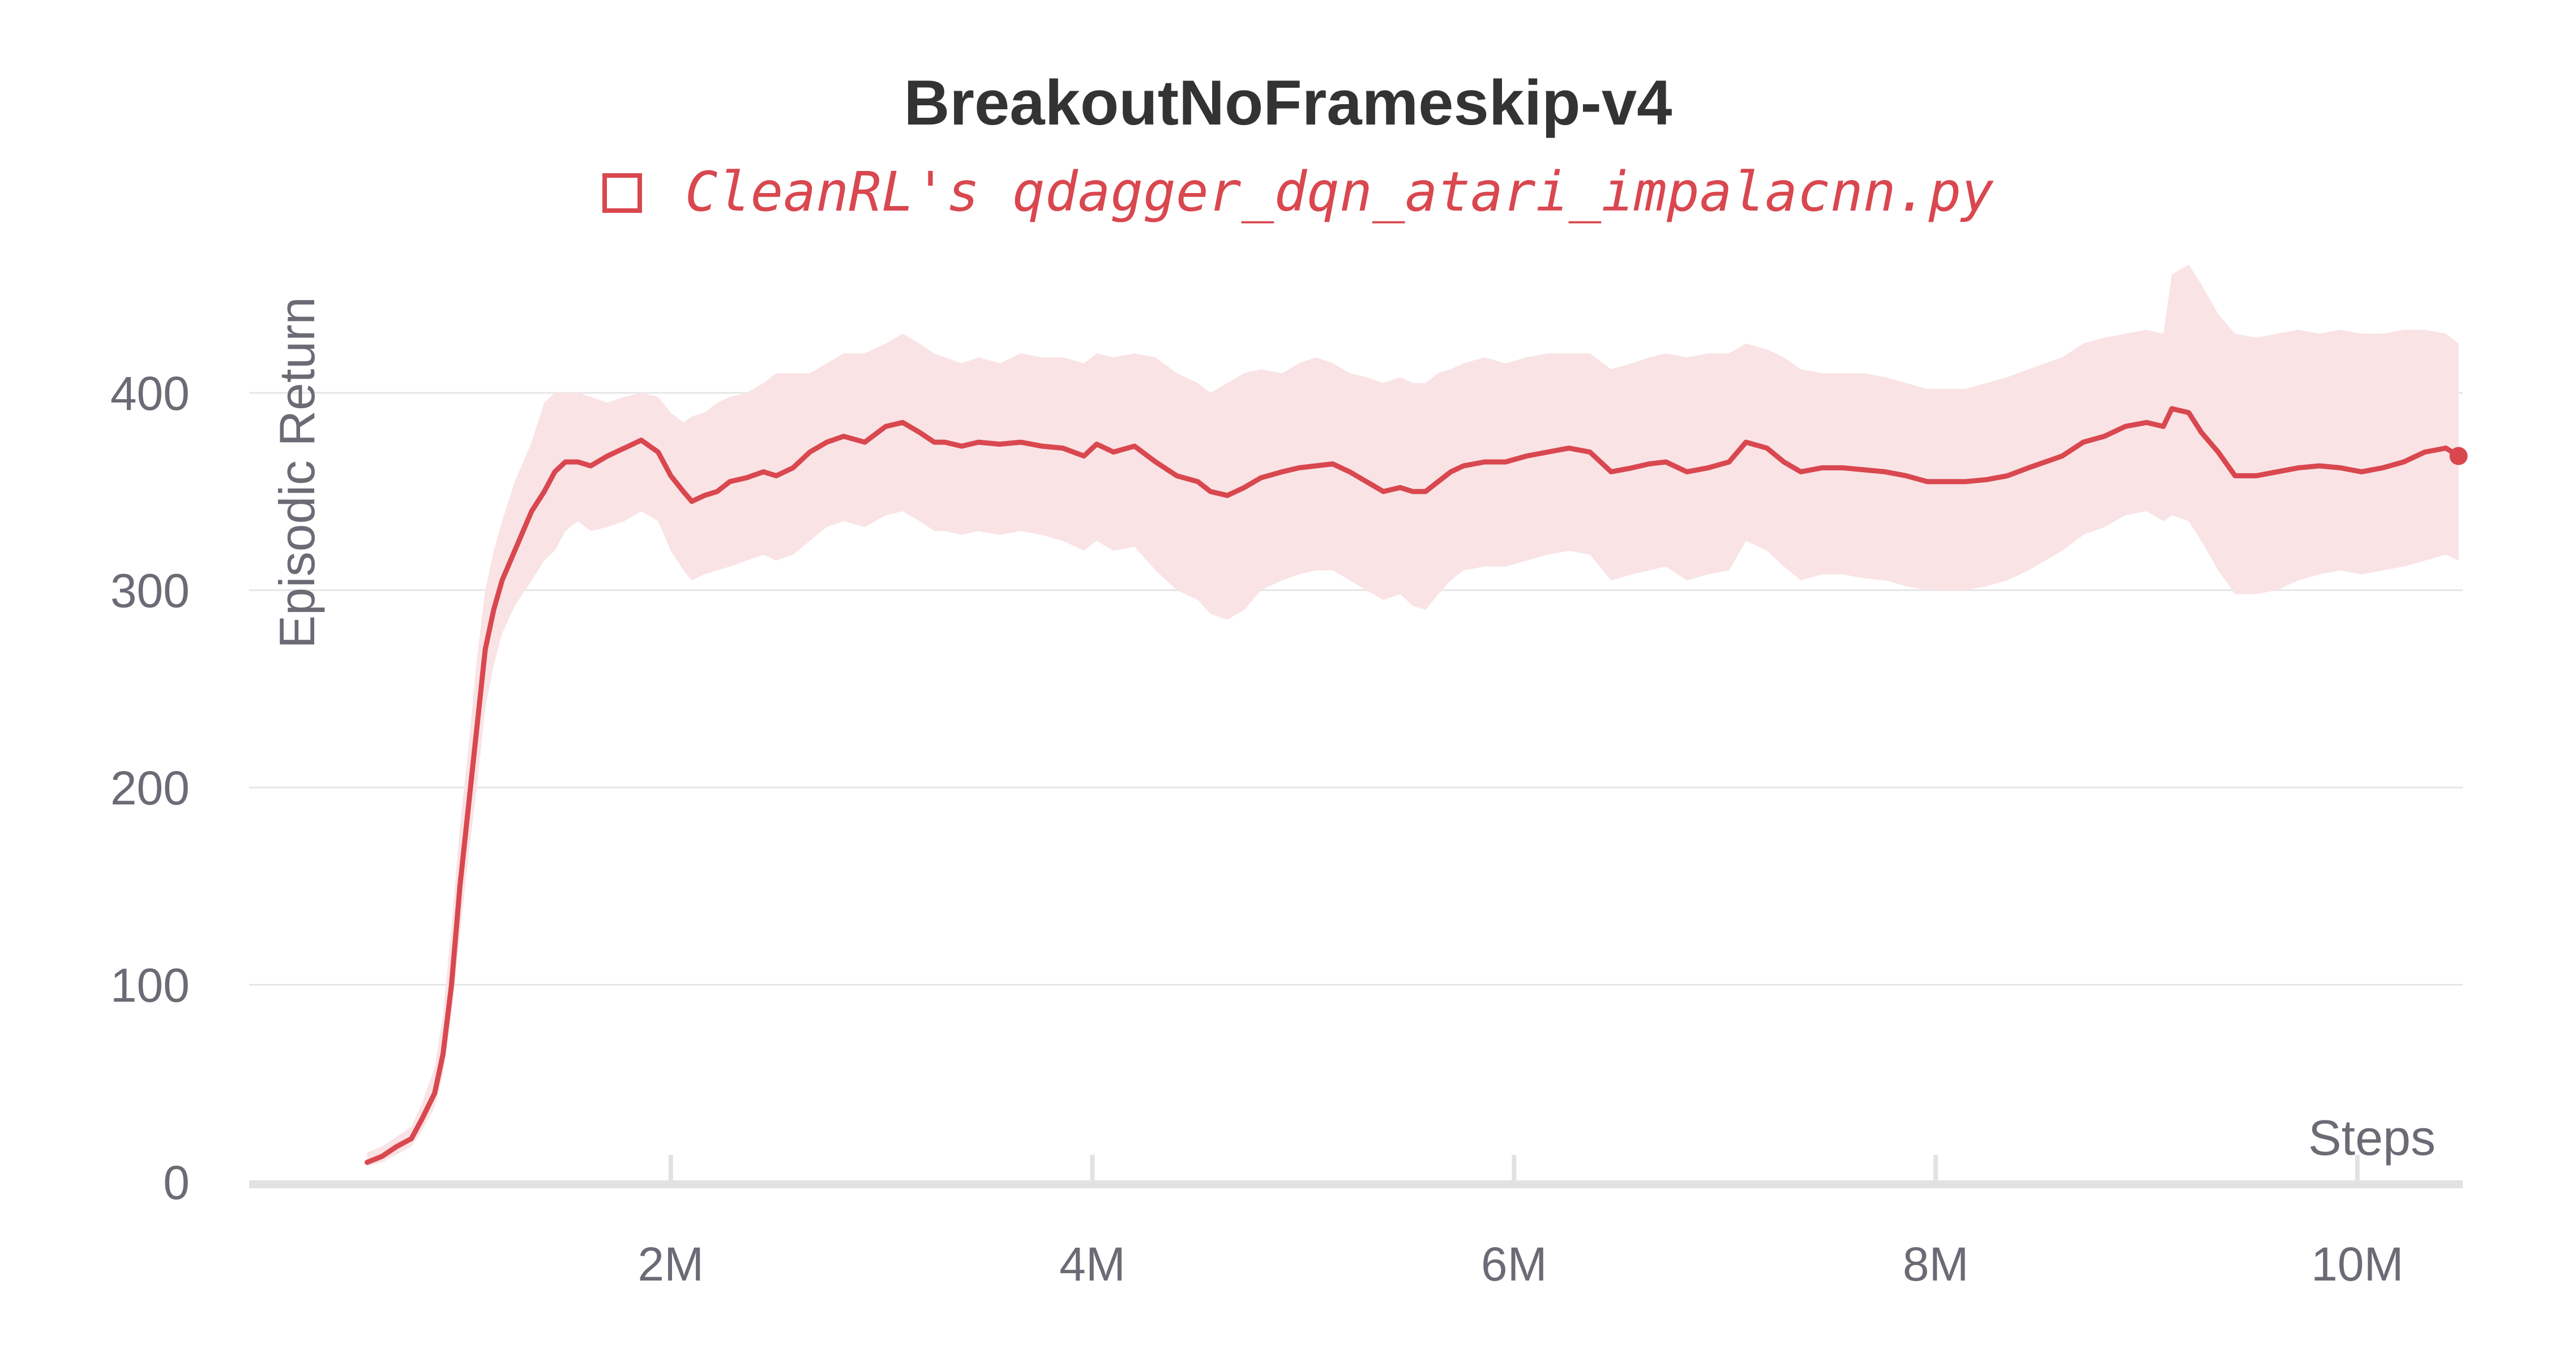 The image size is (2576, 1353). What do you see at coordinates (2458, 456) in the screenshot?
I see `series-end-marker` at bounding box center [2458, 456].